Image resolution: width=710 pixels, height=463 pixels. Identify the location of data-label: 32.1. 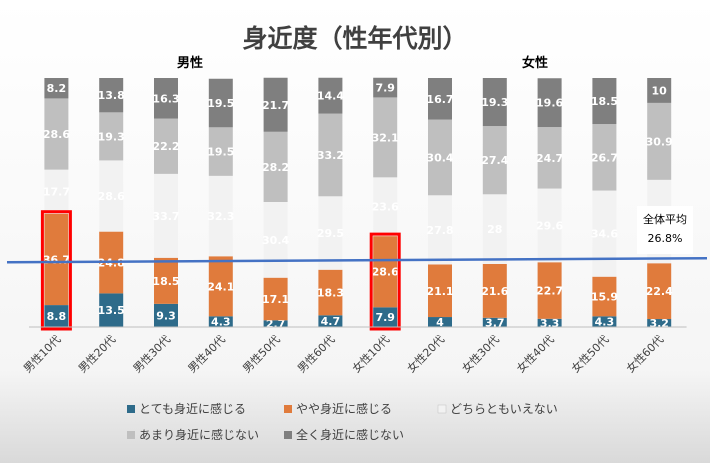
(385, 137).